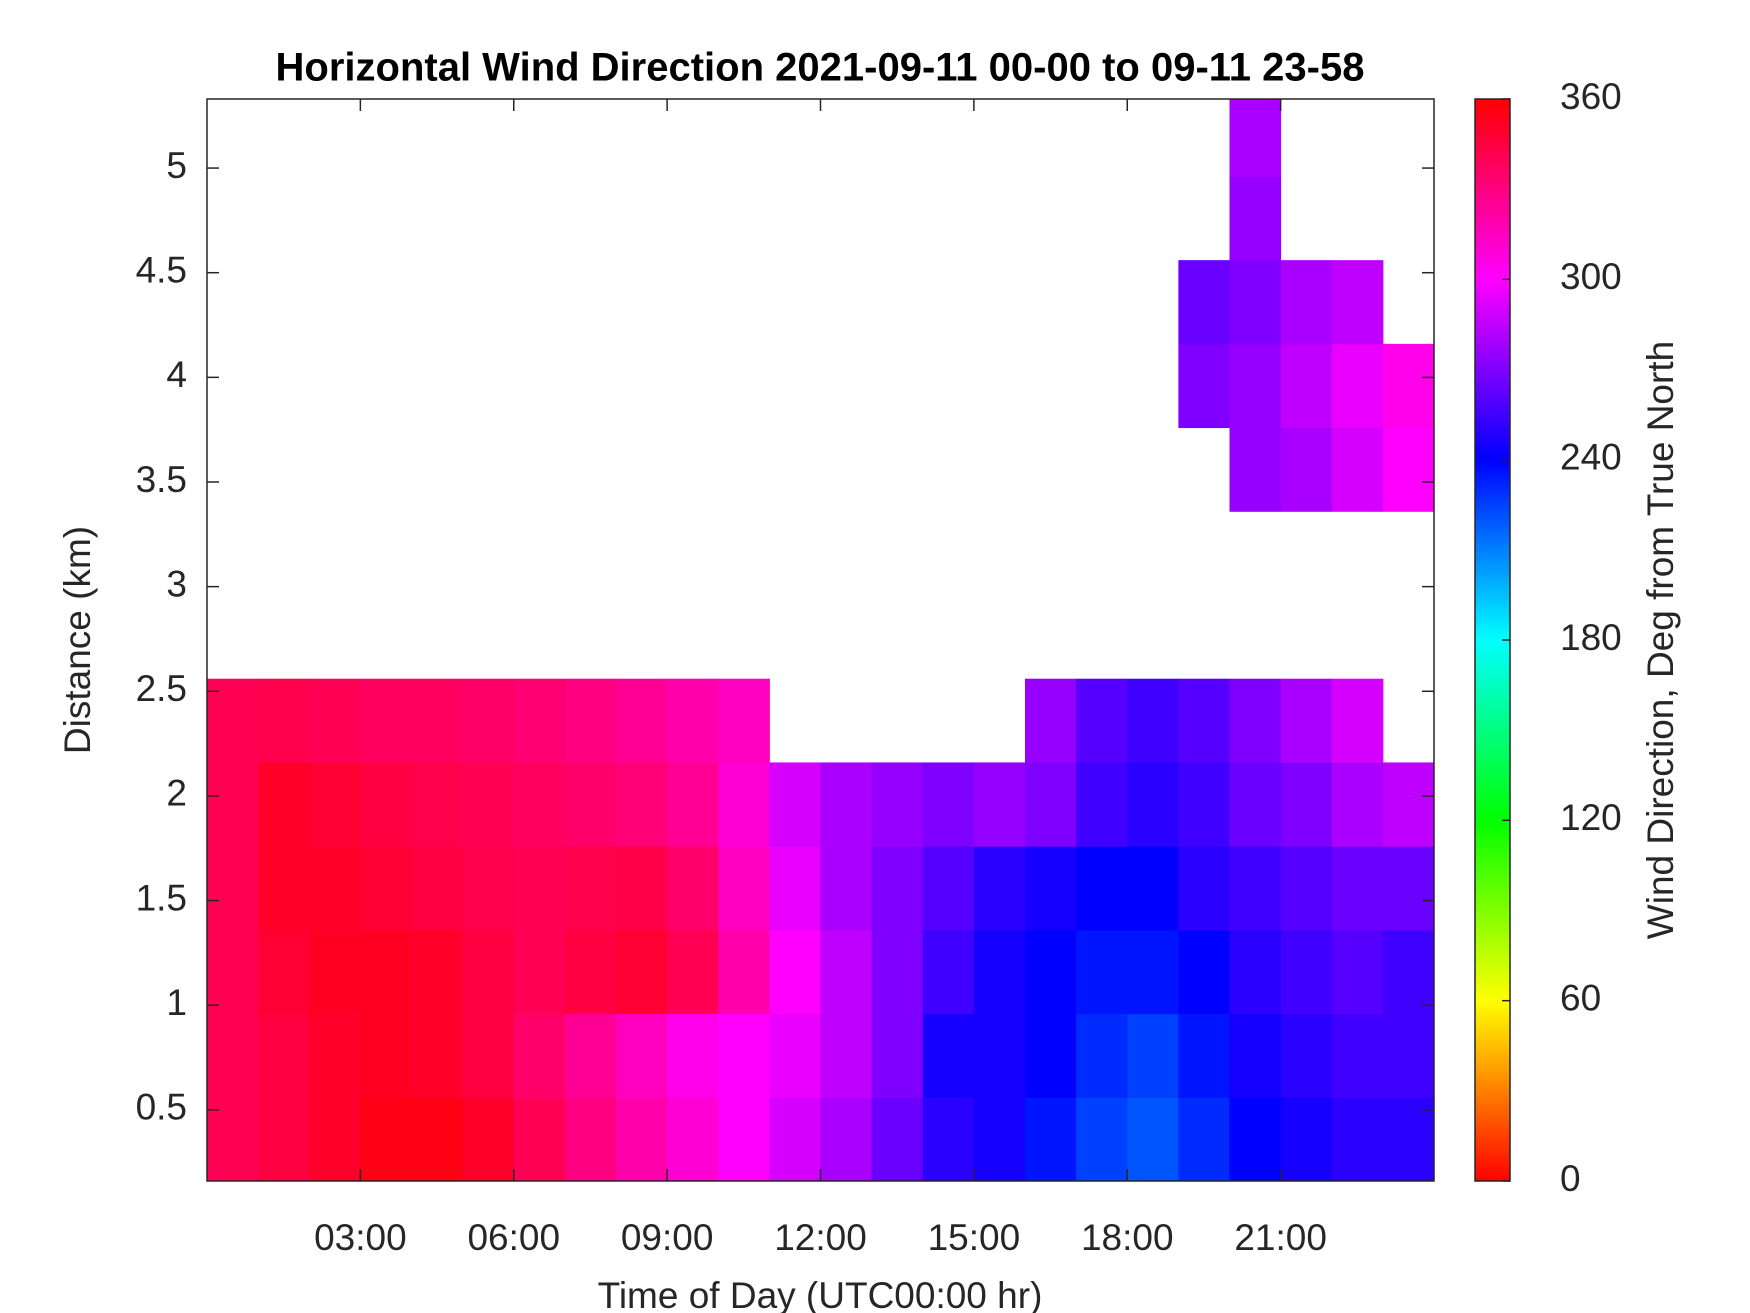 The image size is (1750, 1313). Describe the element at coordinates (1591, 817) in the screenshot. I see `colorbar-tick-label: 120` at that location.